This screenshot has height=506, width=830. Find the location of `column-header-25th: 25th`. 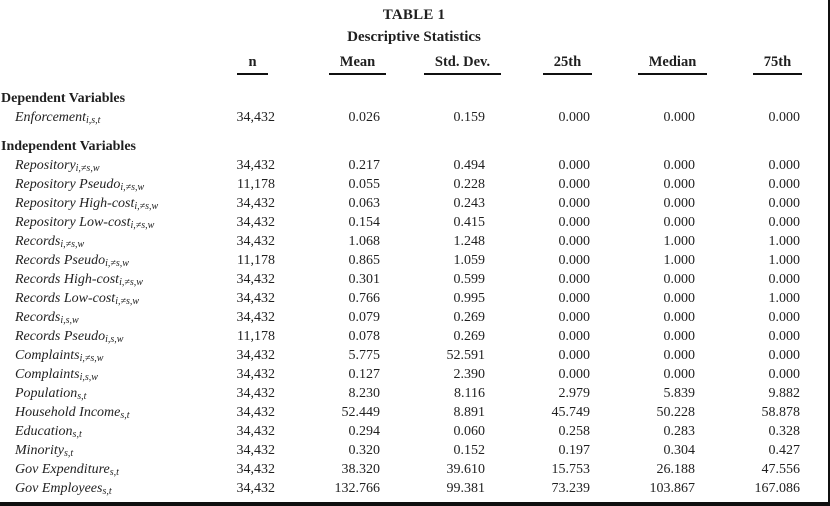

column-header-25th: 25th is located at coordinates (567, 63).